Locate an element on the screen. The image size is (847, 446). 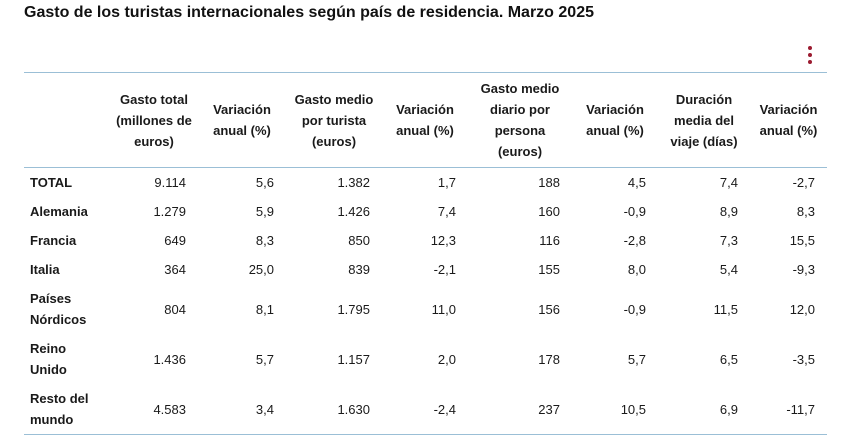
row-label: TOTAL is located at coordinates (51, 182).